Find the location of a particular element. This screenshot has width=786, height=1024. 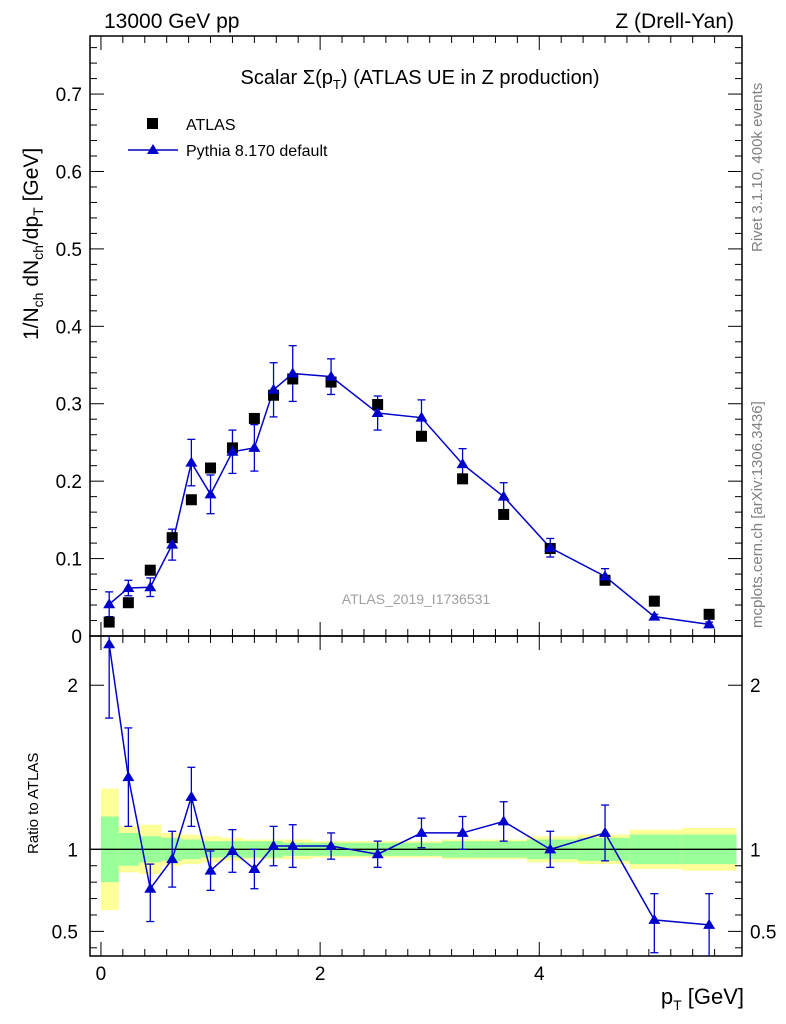

ylabel-sub3: T is located at coordinates (38, 211).